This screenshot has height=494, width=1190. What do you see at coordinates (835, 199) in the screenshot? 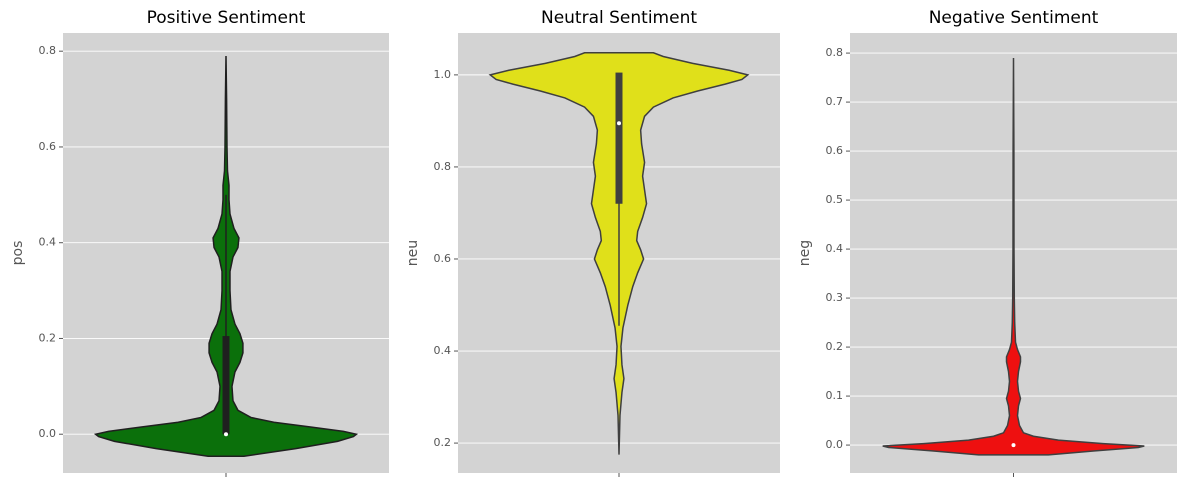
I see `y-tick-label: 0.5` at bounding box center [835, 199].